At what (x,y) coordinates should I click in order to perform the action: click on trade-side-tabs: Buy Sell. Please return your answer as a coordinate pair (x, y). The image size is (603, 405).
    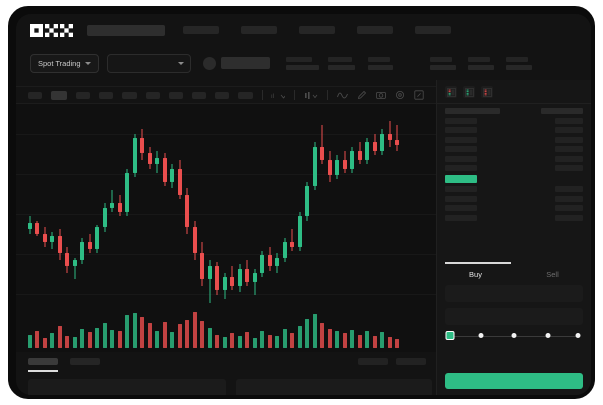
    Looking at the image, I should click on (514, 271).